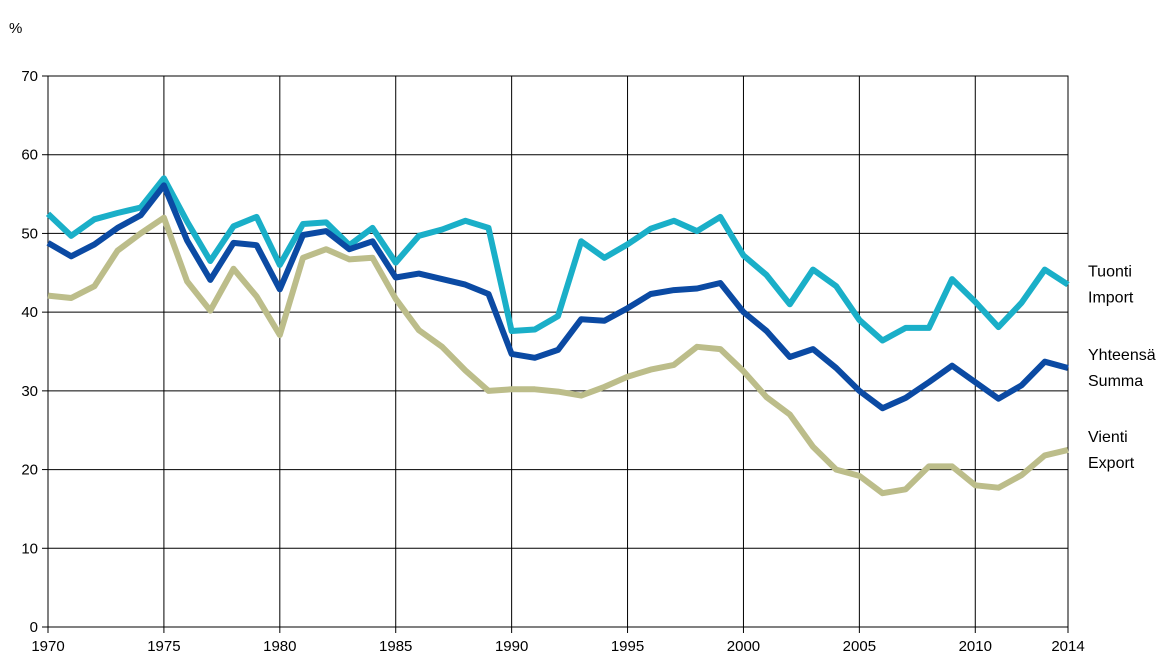  I want to click on x-tick-label: 1980, so click(279, 646).